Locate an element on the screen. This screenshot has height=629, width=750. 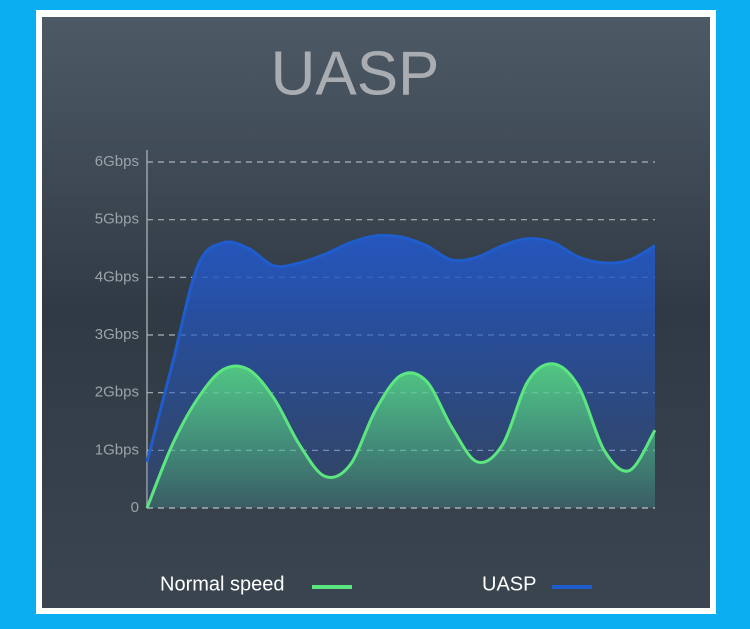
y-tick-label: 1Gbps is located at coordinates (117, 449).